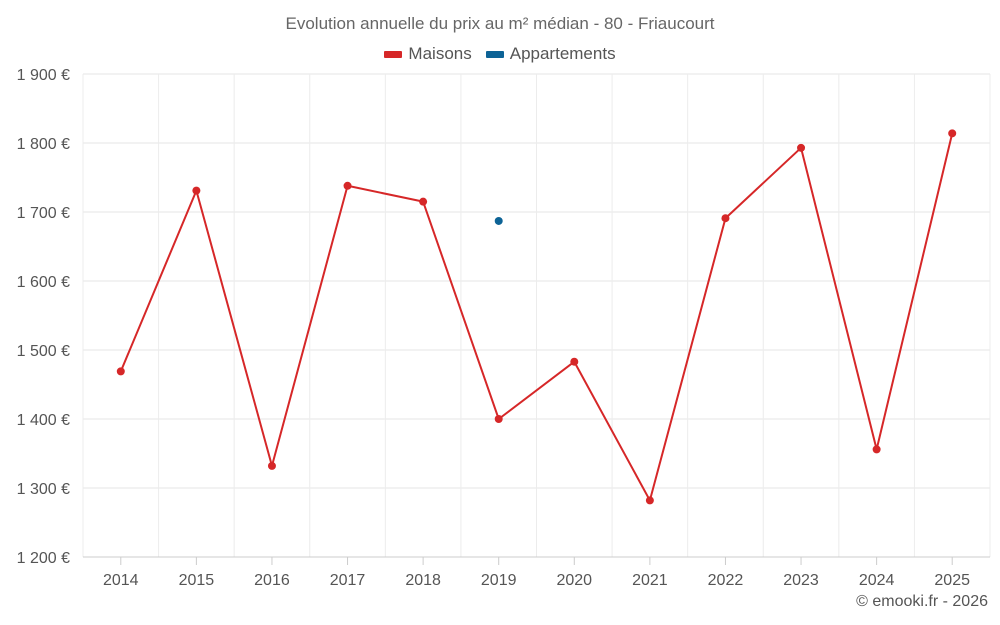 The image size is (1000, 625). I want to click on x-tick-label: 2025, so click(952, 580).